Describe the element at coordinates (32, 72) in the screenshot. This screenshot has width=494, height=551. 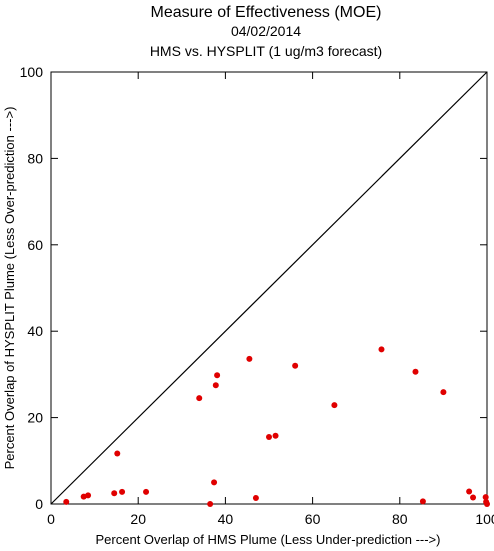
I see `y-tick-label-5: 100` at that location.